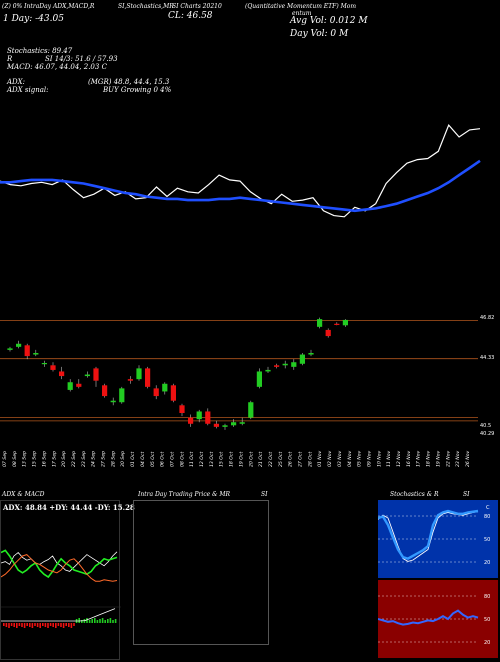  Describe the element at coordinates (59, 561) in the screenshot. I see `adx-line` at that location.